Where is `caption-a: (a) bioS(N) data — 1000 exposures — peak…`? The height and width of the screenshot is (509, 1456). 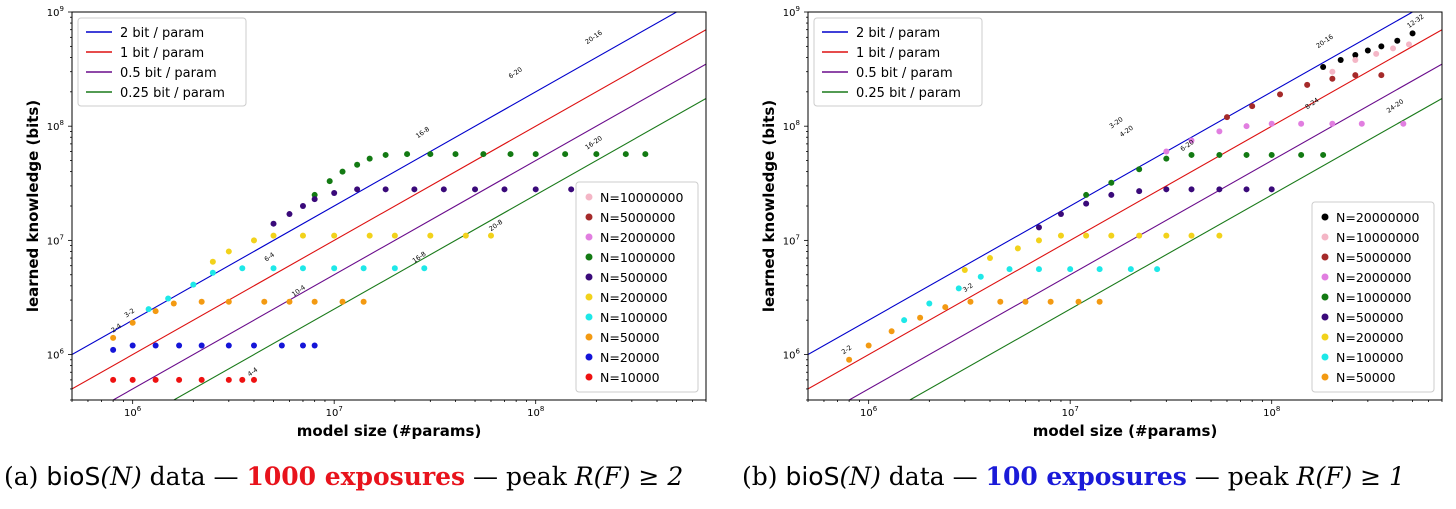
caption-a: (a) bioS(N) data — 1000 exposures — peak… is located at coordinates (343, 476).